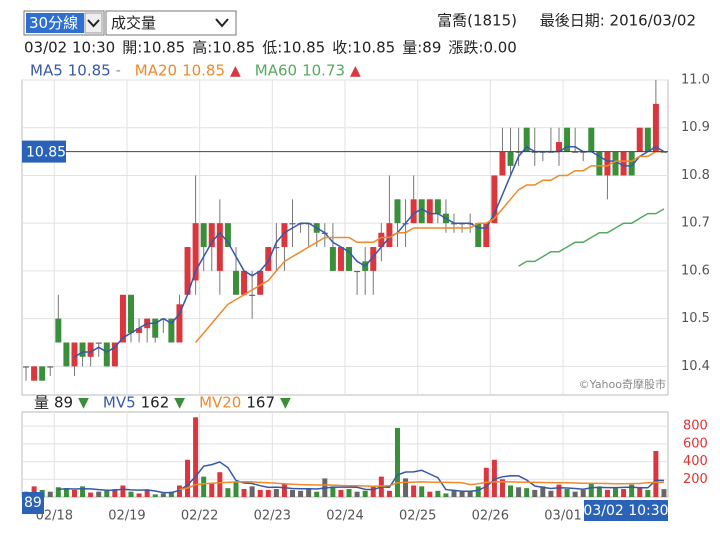 The height and width of the screenshot is (540, 720). I want to click on last-volume-label: 89, so click(33, 503).